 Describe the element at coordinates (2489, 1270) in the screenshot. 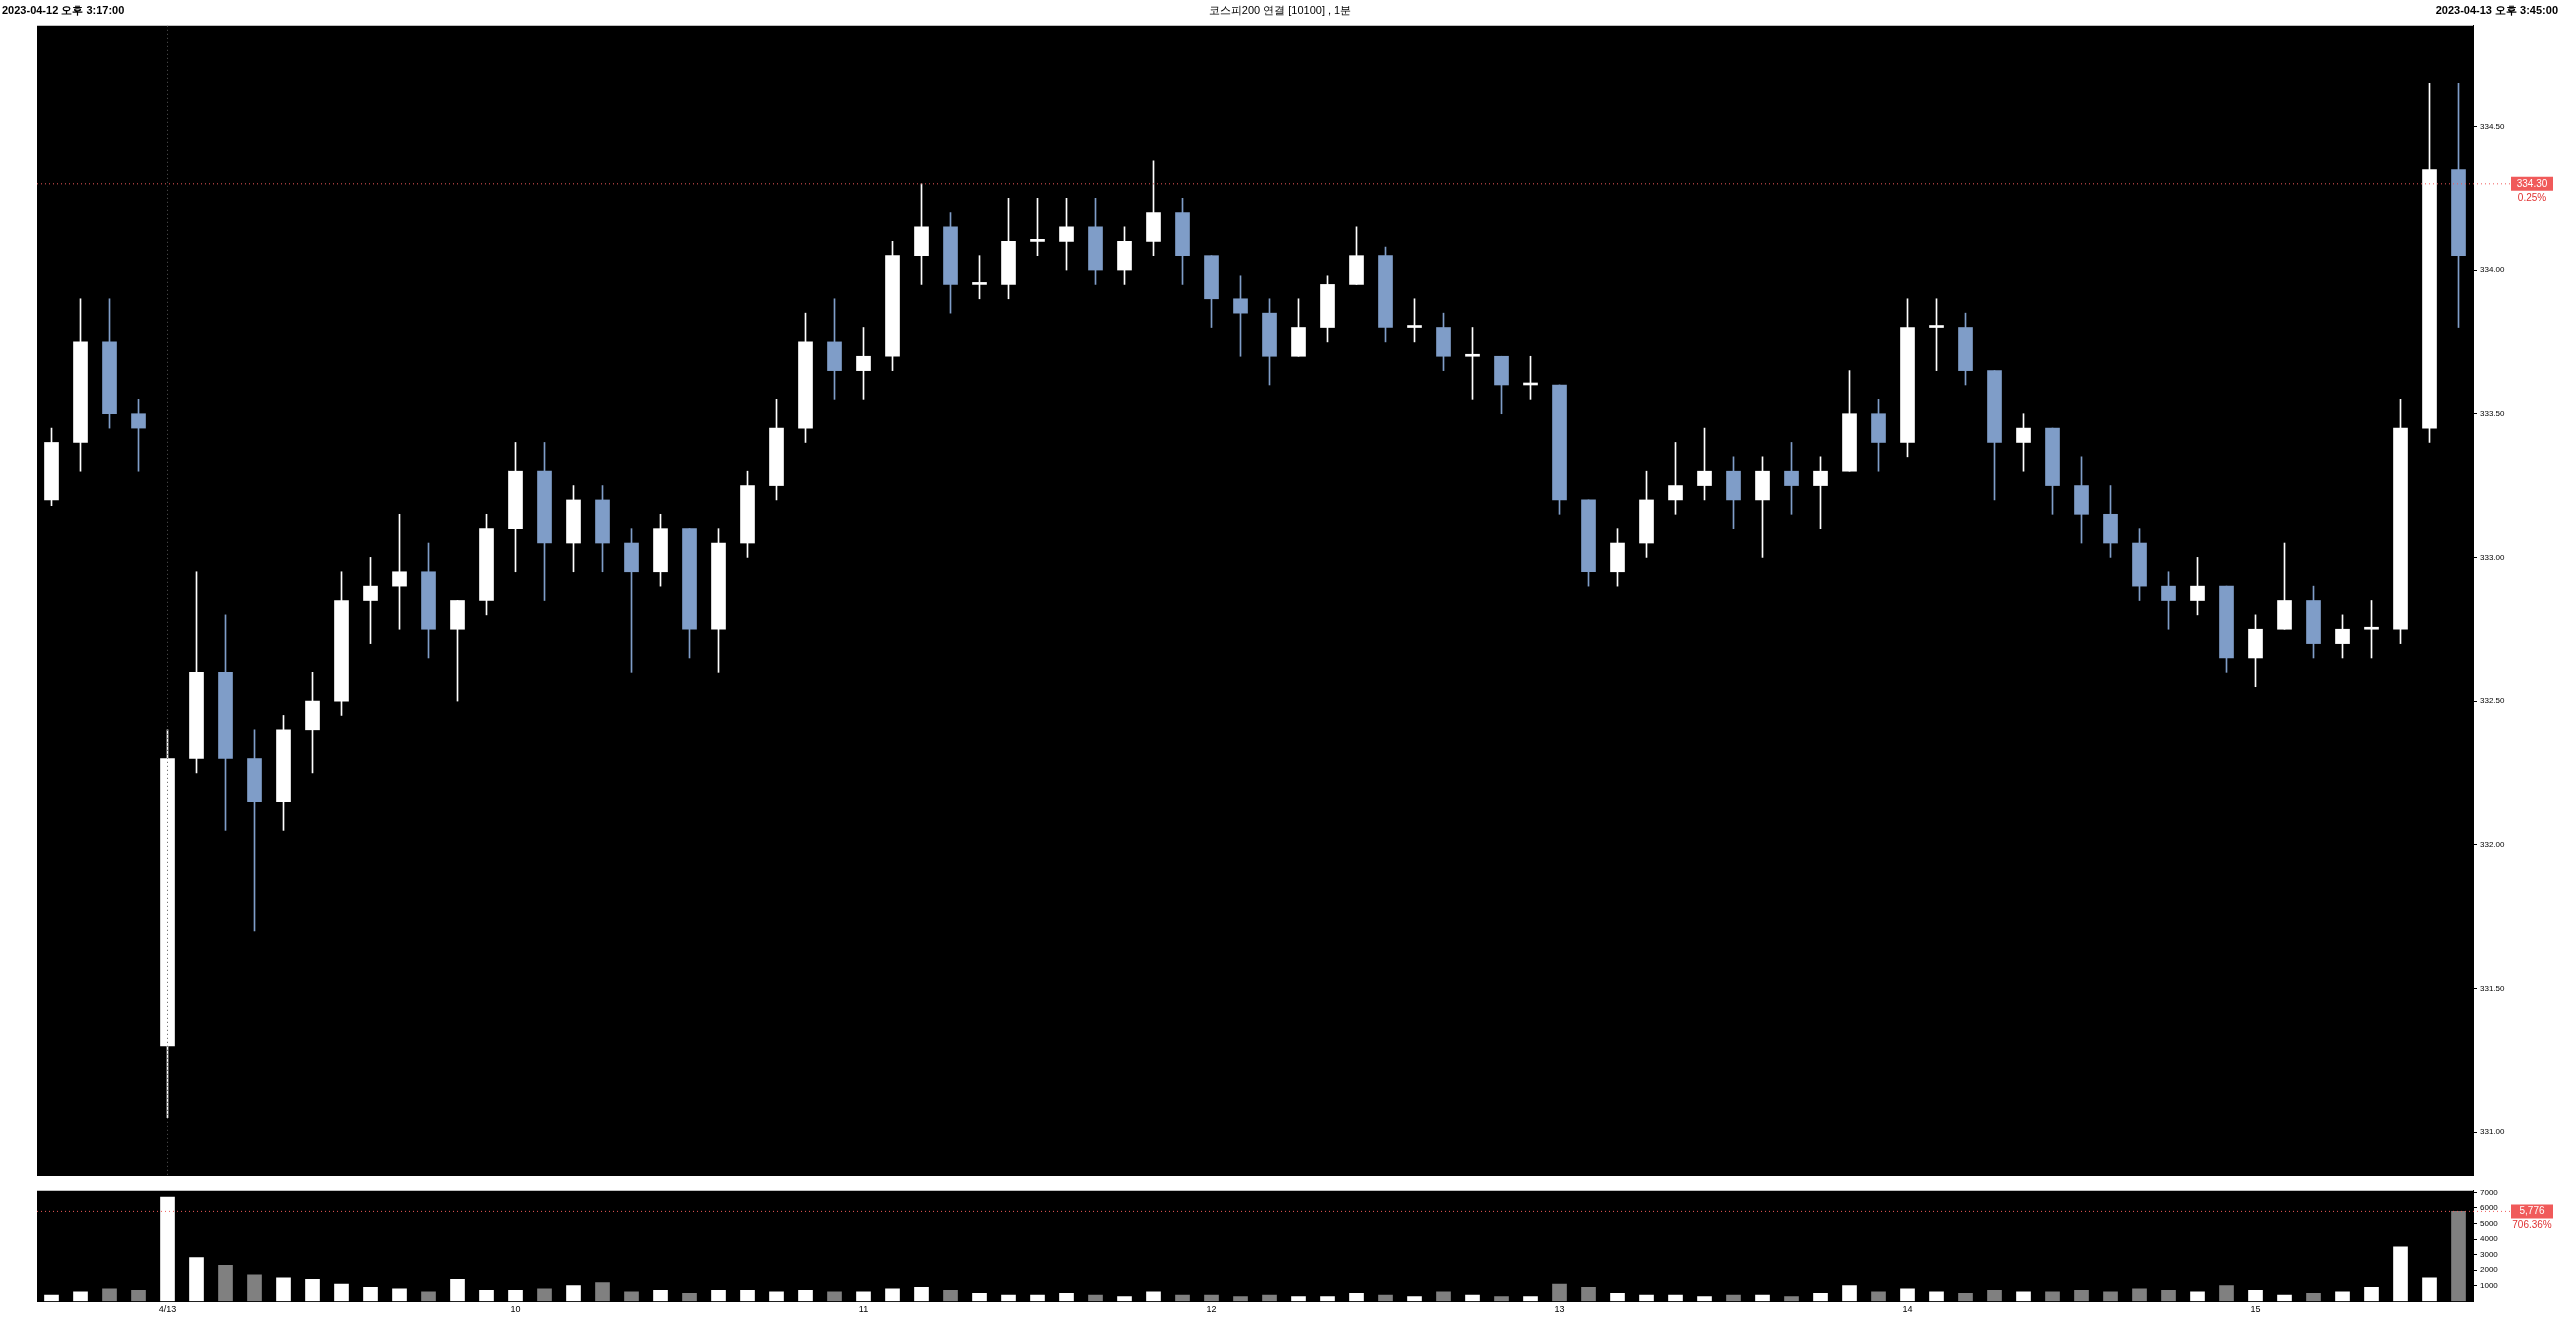

I see `y-tick-label: 2000` at that location.